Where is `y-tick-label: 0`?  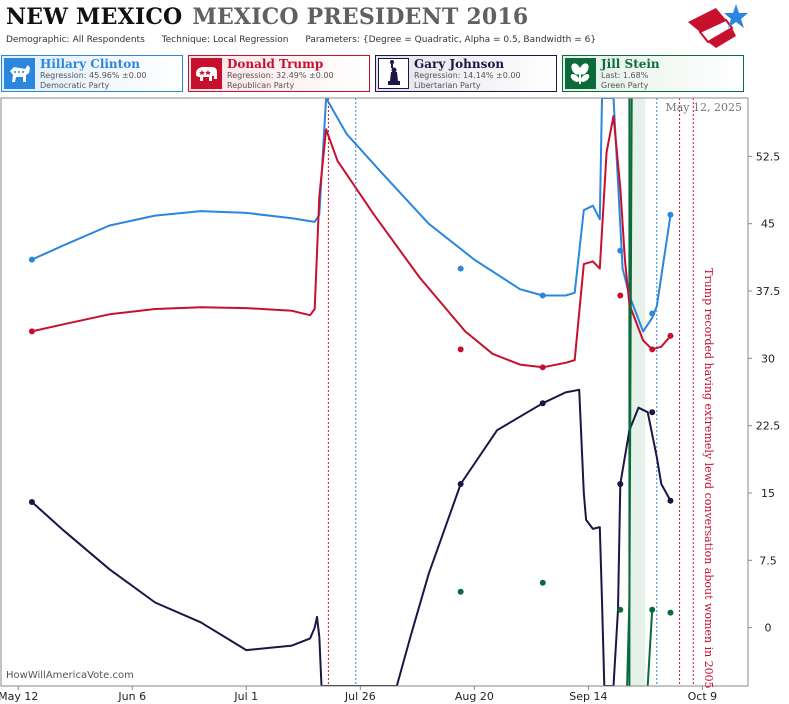
y-tick-label: 0 is located at coordinates (768, 628).